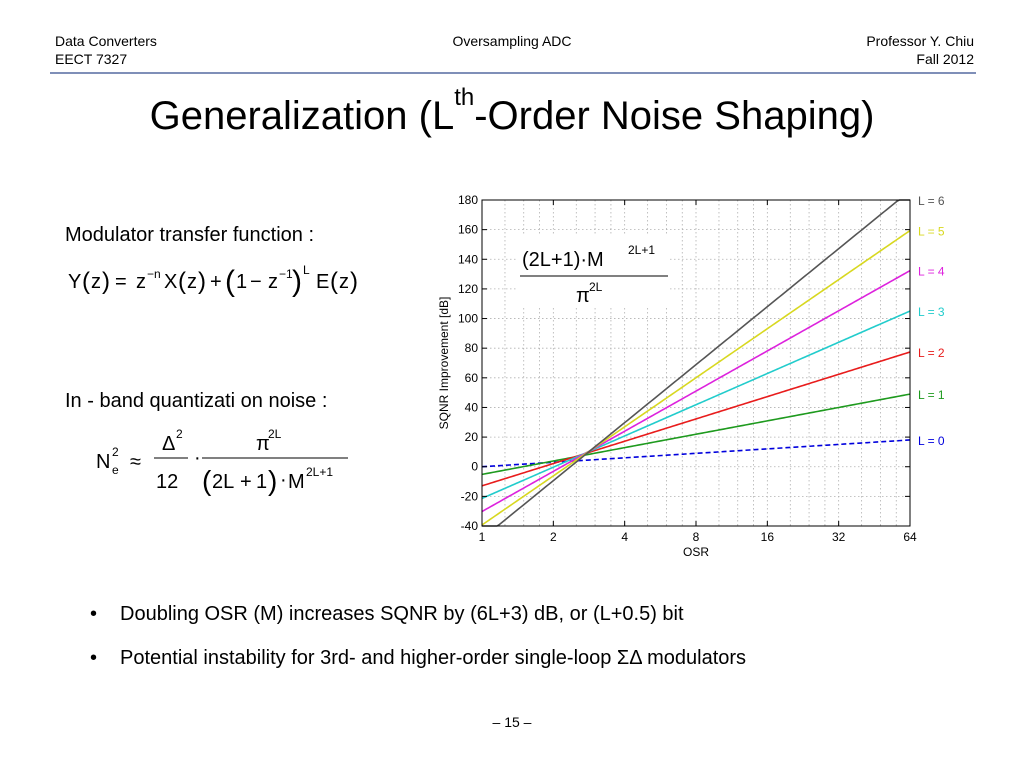 The height and width of the screenshot is (768, 1024). What do you see at coordinates (910, 537) in the screenshot?
I see `x-tick-label: 64` at bounding box center [910, 537].